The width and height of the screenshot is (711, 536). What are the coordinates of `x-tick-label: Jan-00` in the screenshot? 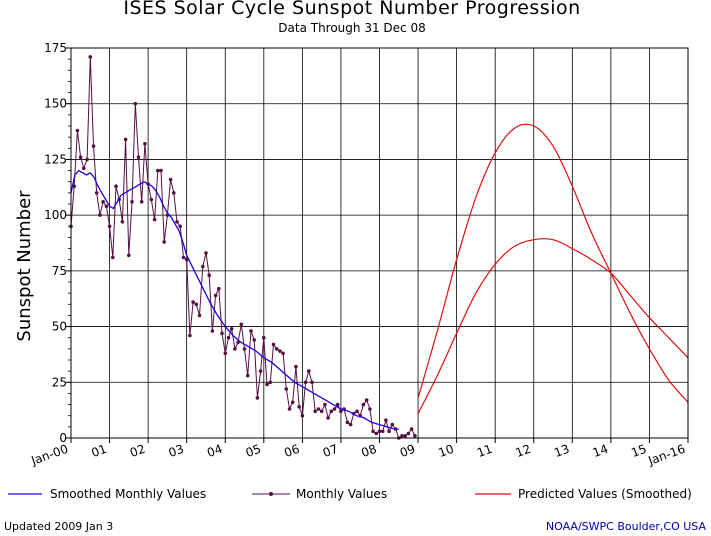 It's located at (49, 455).